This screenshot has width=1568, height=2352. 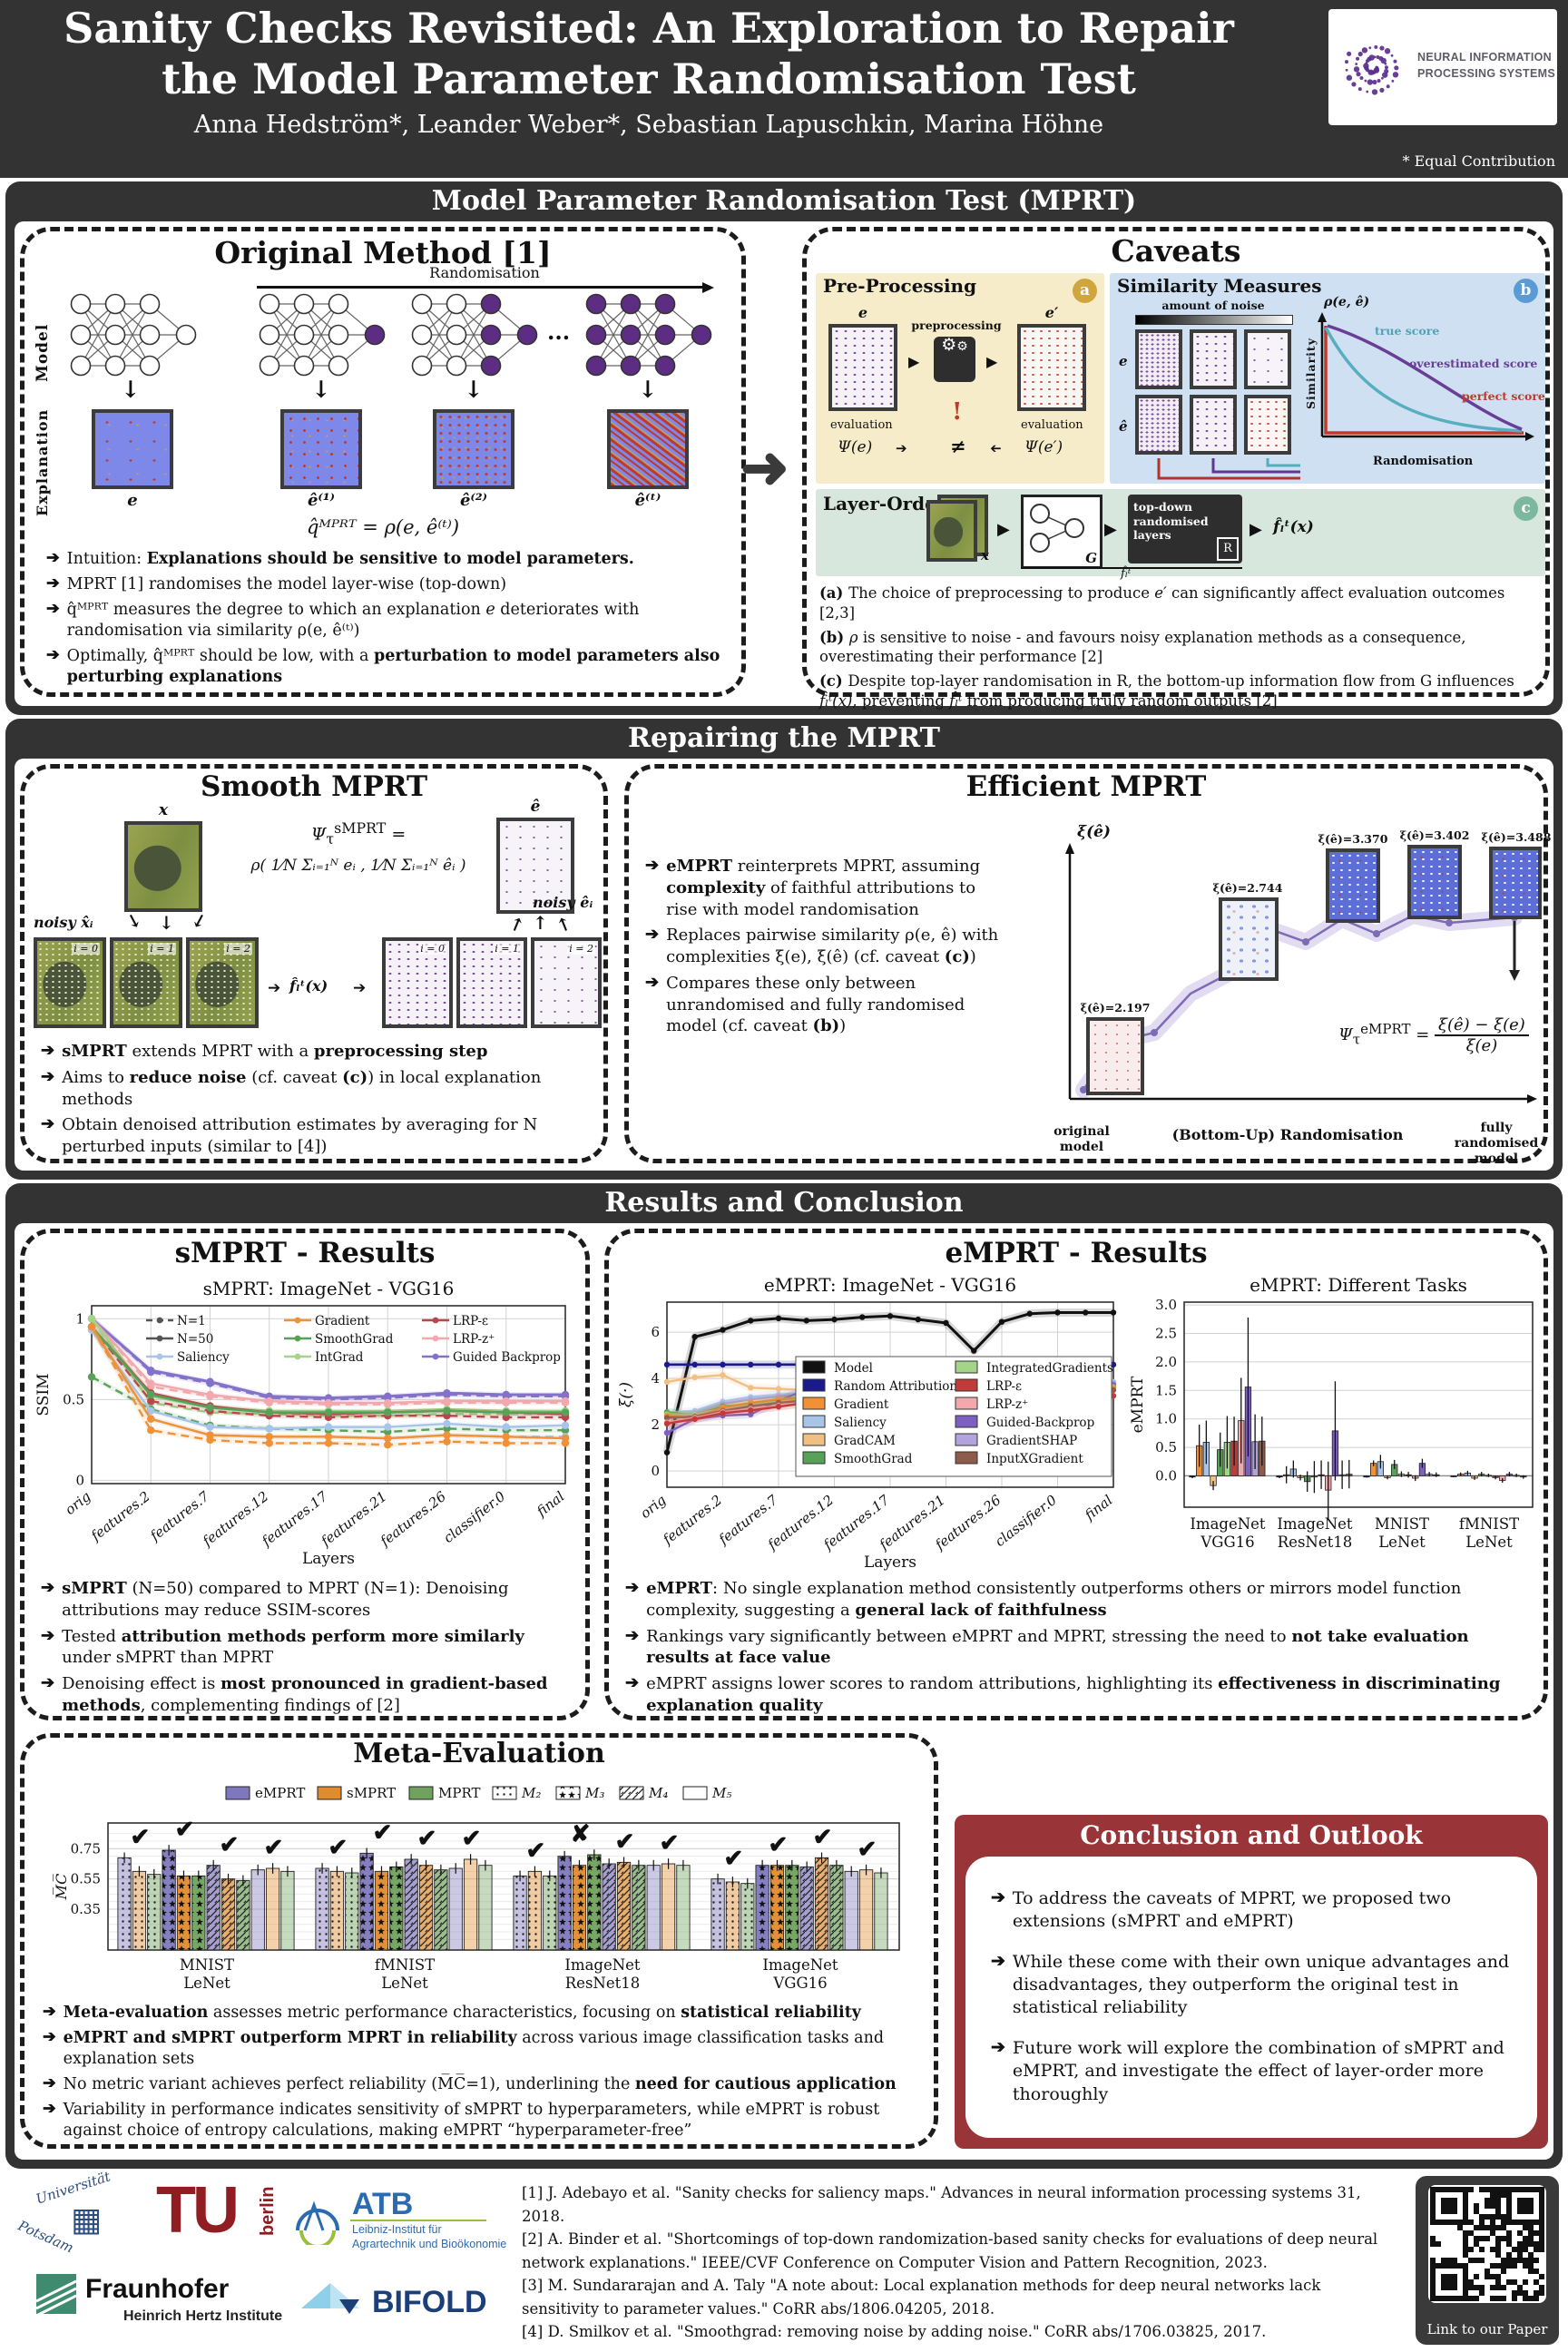 What do you see at coordinates (884, 503) in the screenshot?
I see `layer-order-label: Layer-Order` at bounding box center [884, 503].